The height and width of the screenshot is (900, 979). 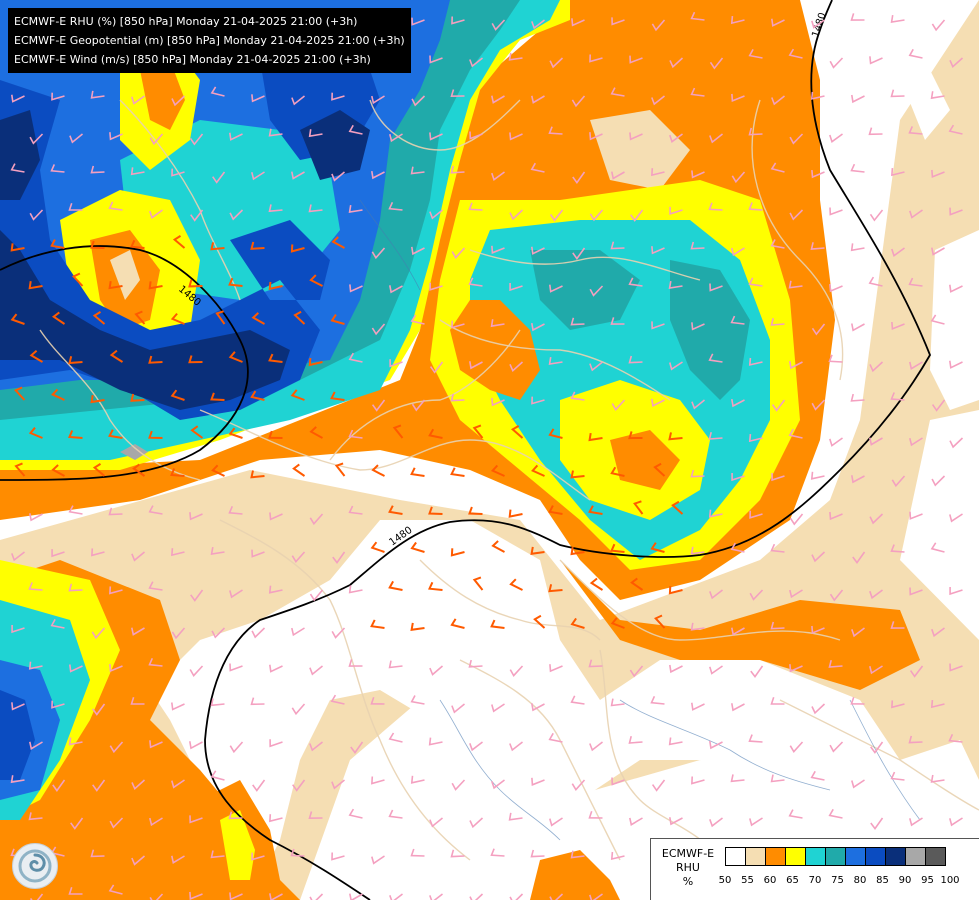 What do you see at coordinates (882, 880) in the screenshot?
I see `legend-tick-label: 85` at bounding box center [882, 880].